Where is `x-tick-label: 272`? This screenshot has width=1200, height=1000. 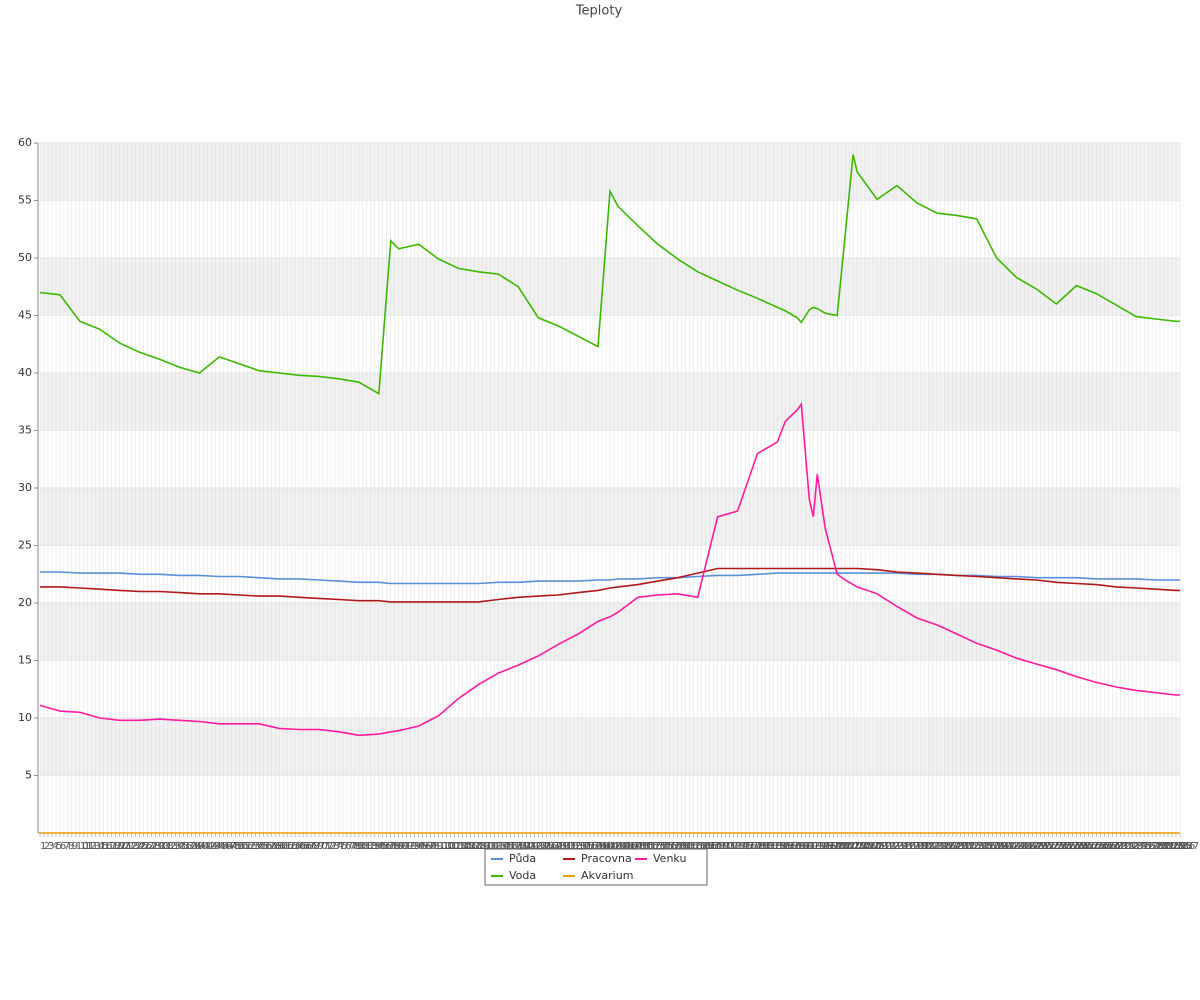
x-tick-label: 272 is located at coordinates (1129, 846).